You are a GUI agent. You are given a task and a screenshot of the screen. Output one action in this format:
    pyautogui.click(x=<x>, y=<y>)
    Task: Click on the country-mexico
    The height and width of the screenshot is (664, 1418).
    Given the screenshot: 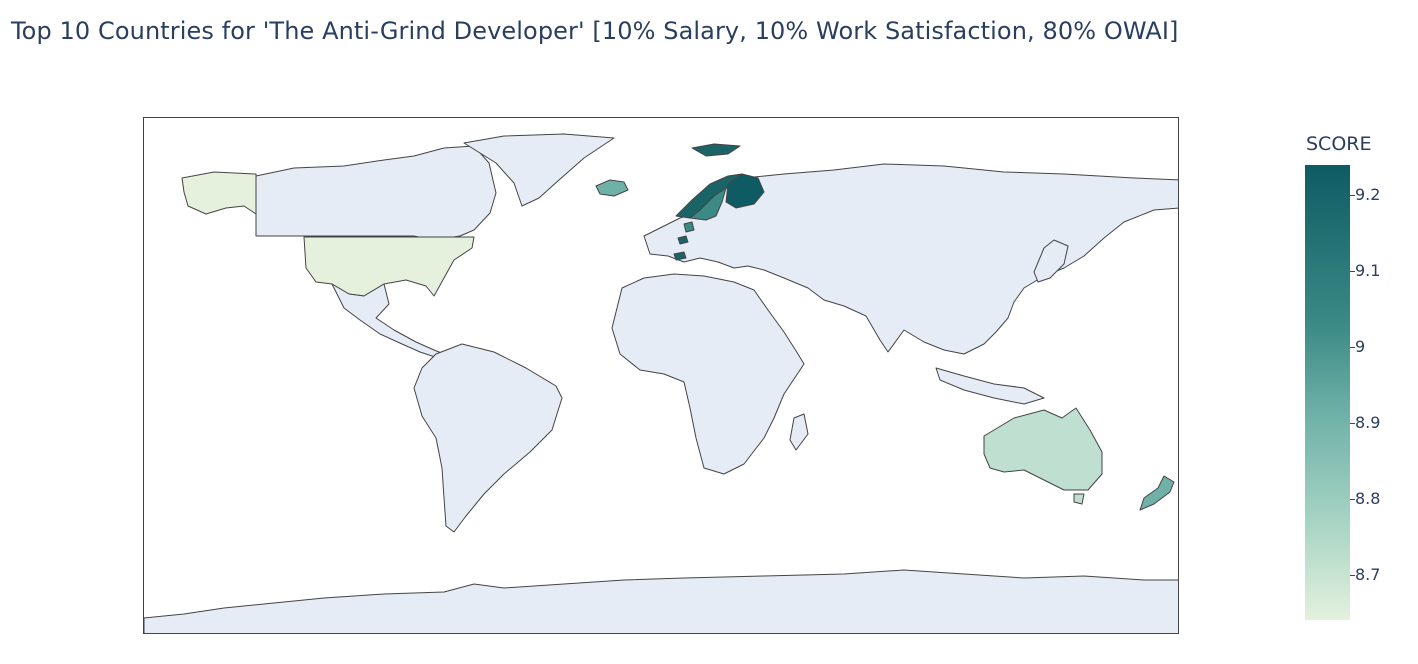 What is the action you would take?
    pyautogui.click(x=388, y=321)
    